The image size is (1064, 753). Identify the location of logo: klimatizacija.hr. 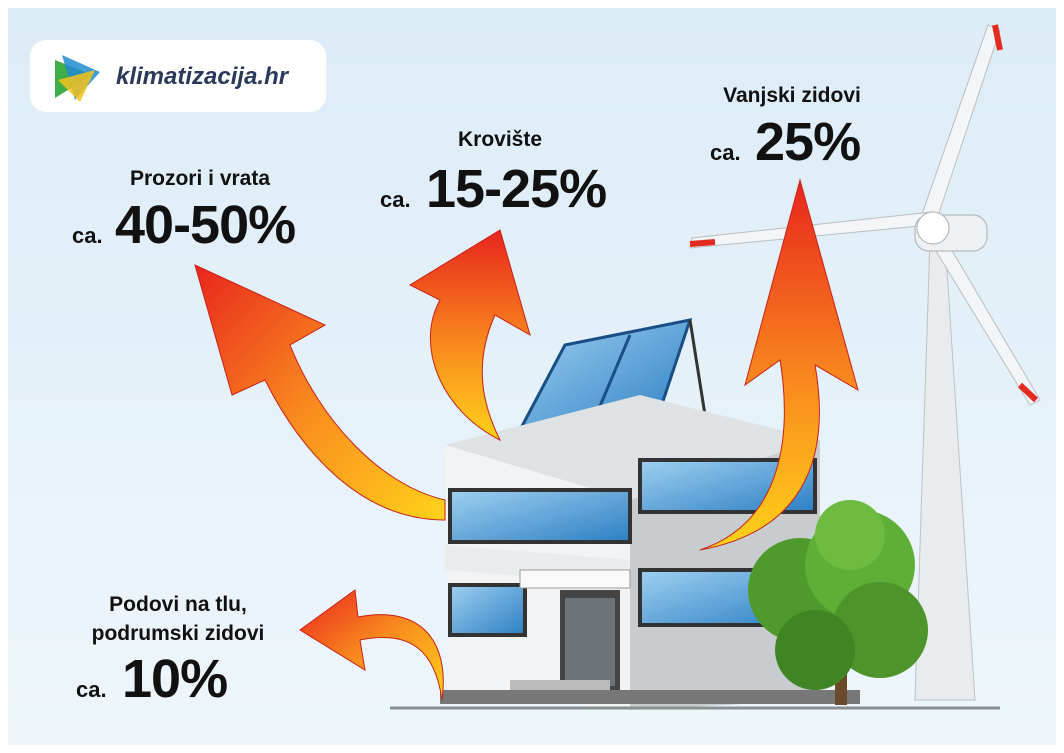
(178, 76).